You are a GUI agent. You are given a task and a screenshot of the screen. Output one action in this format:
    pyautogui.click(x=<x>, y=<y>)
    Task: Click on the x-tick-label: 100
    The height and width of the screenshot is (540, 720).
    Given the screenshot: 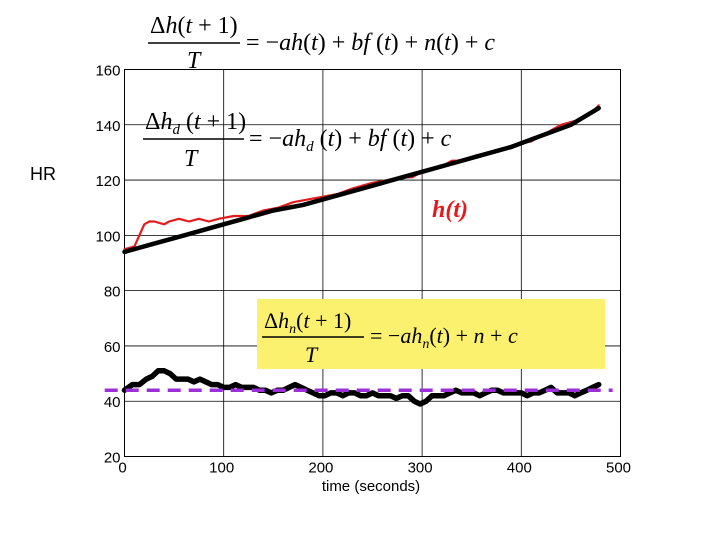 What is the action you would take?
    pyautogui.click(x=221, y=468)
    